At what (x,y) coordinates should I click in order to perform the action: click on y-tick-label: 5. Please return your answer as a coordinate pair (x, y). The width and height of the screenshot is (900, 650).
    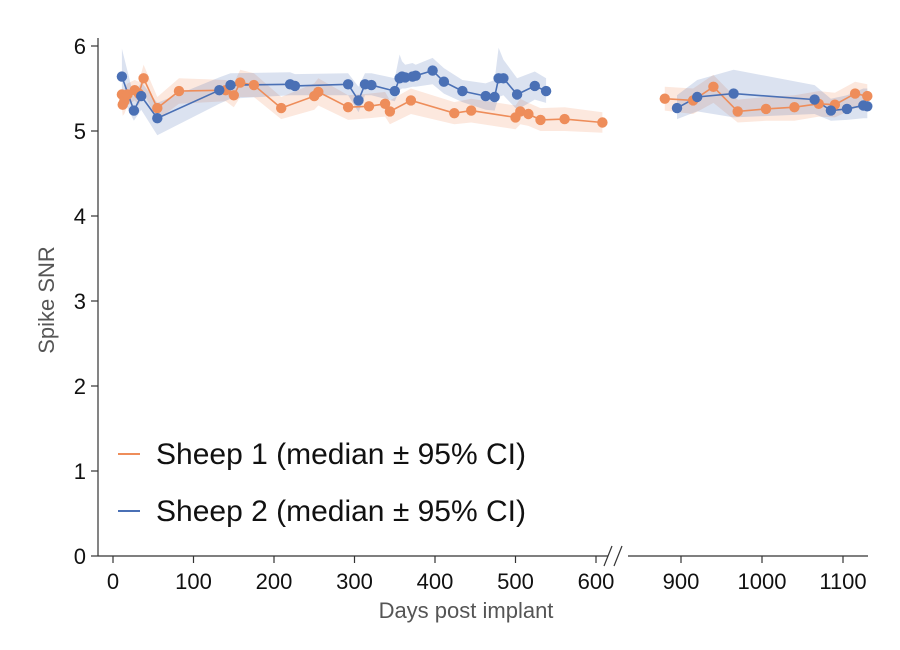
    Looking at the image, I should click on (80, 131).